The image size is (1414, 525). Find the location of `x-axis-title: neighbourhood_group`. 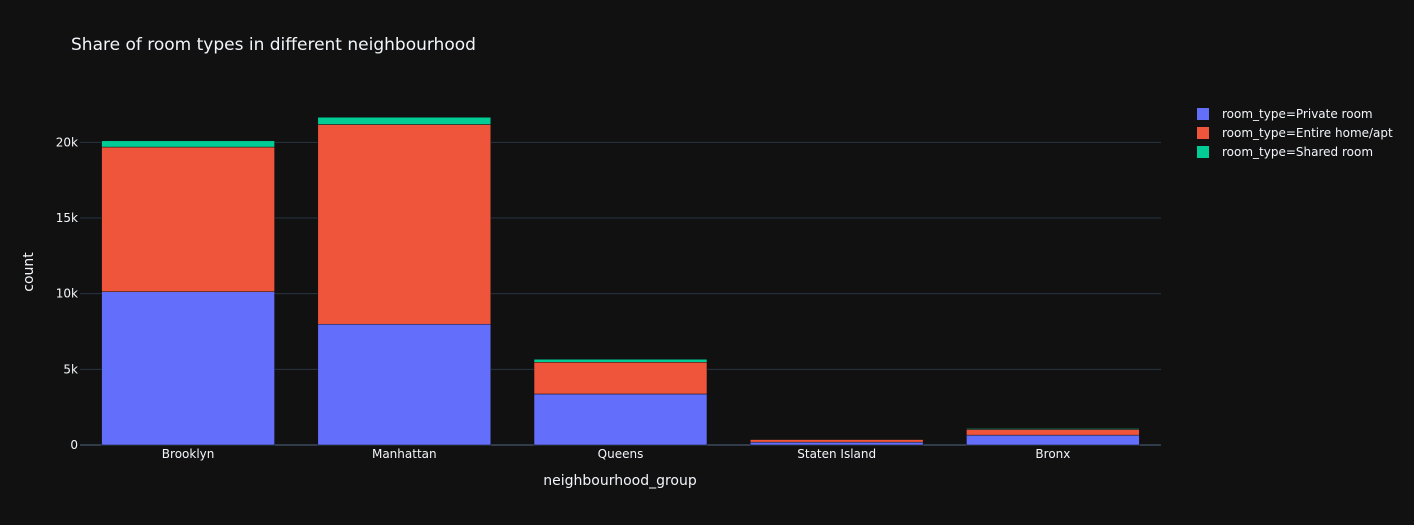

x-axis-title: neighbourhood_group is located at coordinates (620, 481).